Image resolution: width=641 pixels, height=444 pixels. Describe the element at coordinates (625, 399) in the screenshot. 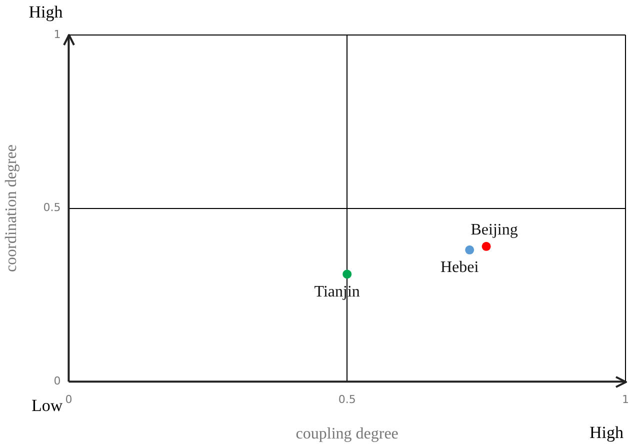

I see `x-tick-label: 1` at that location.